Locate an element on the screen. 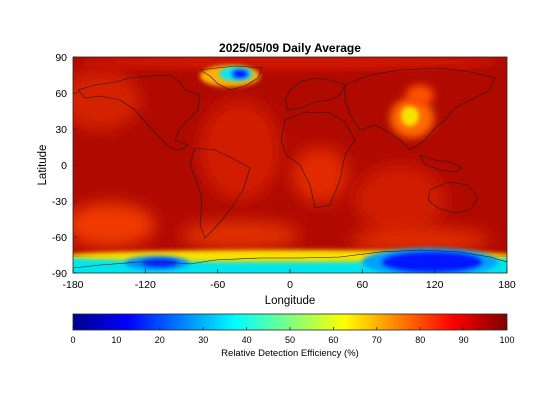 This screenshot has height=420, width=560. x-tick-label: 0 is located at coordinates (290, 285).